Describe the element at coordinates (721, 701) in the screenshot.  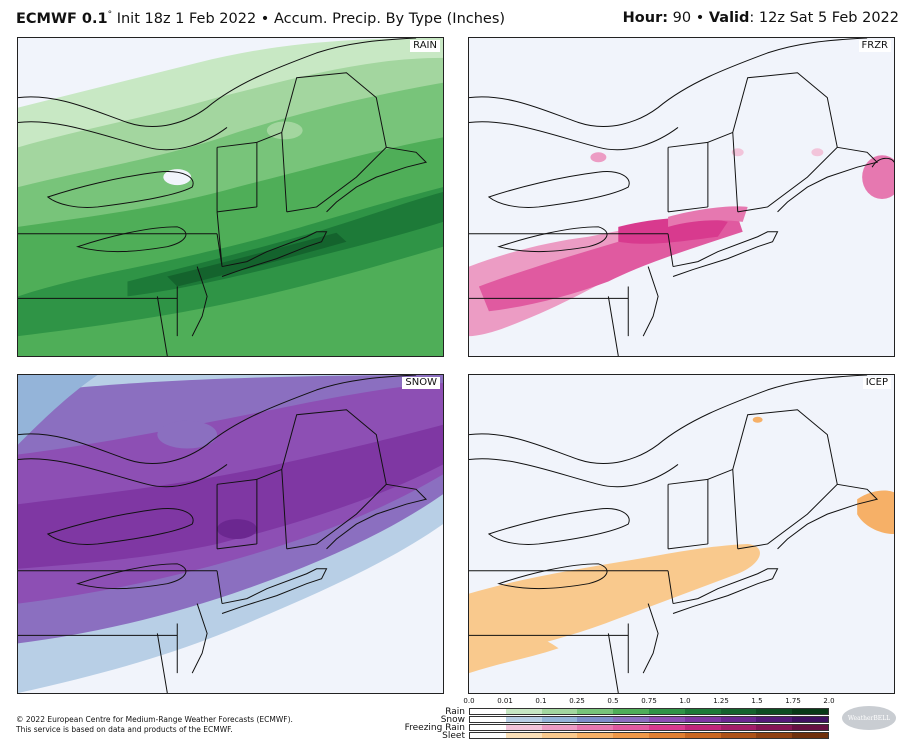
I see `legend-tick: 1.25` at that location.